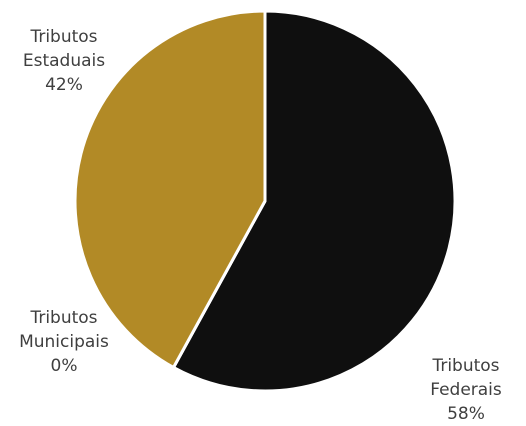 This screenshot has height=426, width=526. I want to click on pie-slice-label-2: Tributos Estaduais 42%, so click(64, 61).